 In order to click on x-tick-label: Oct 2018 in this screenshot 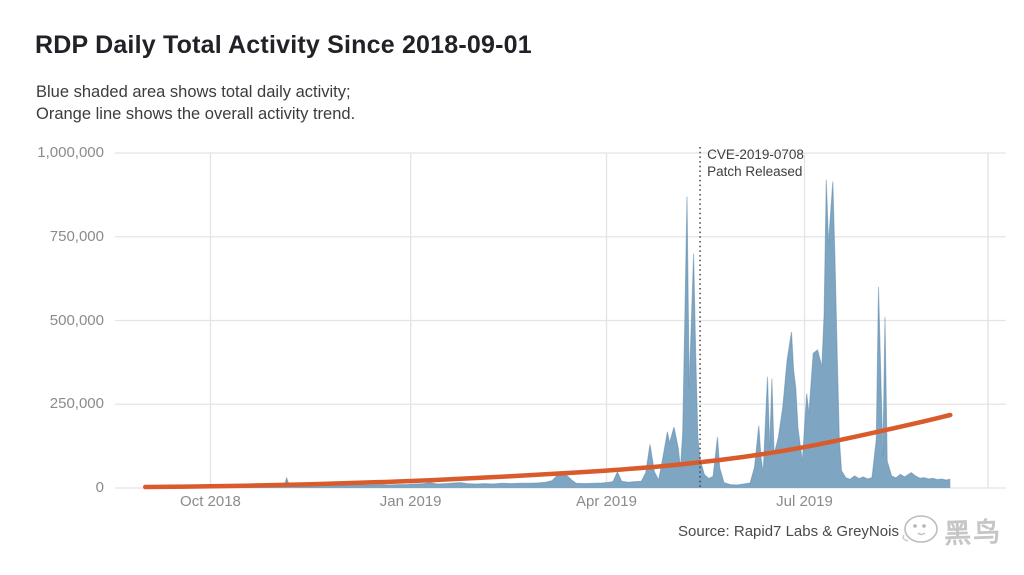, I will do `click(210, 501)`.